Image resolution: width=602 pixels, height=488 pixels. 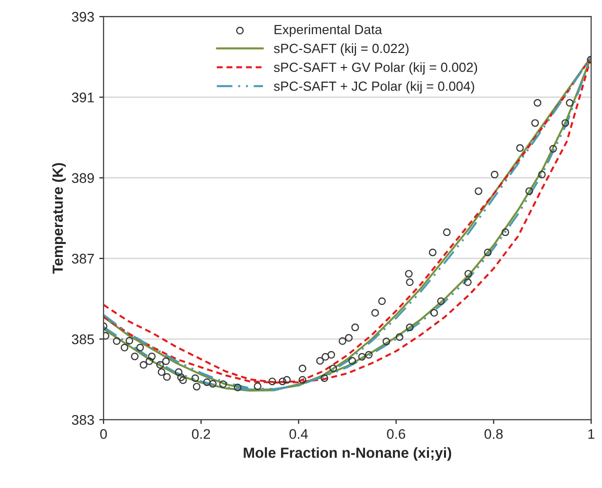 I want to click on x-tick-label: 0.6, so click(x=396, y=434).